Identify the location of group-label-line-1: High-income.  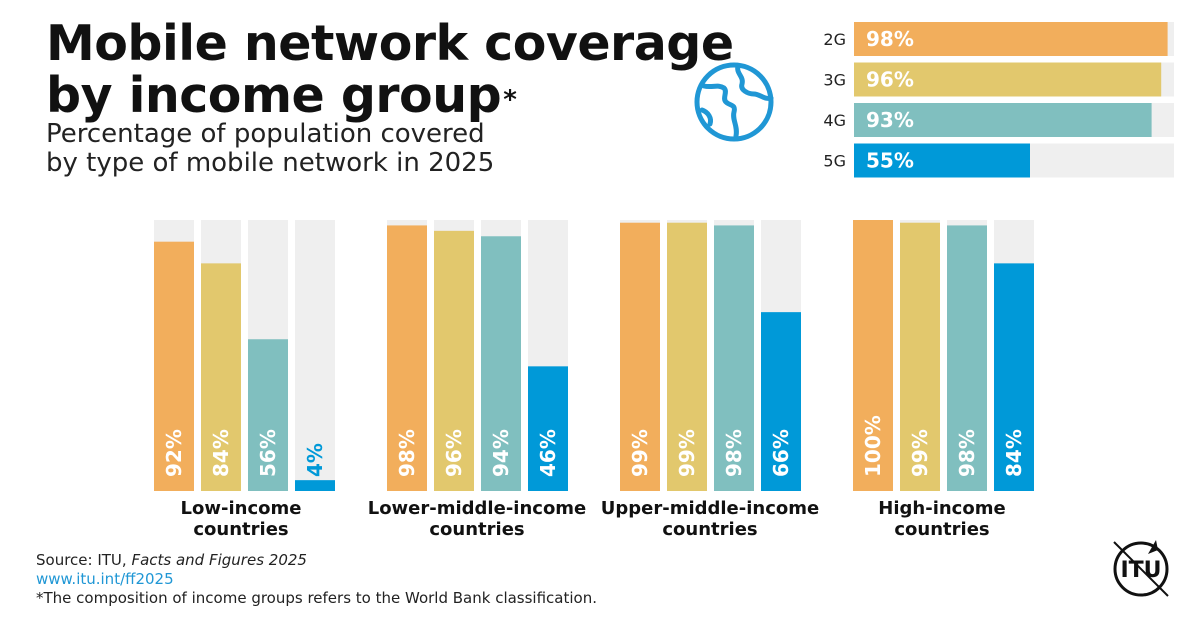
(942, 508).